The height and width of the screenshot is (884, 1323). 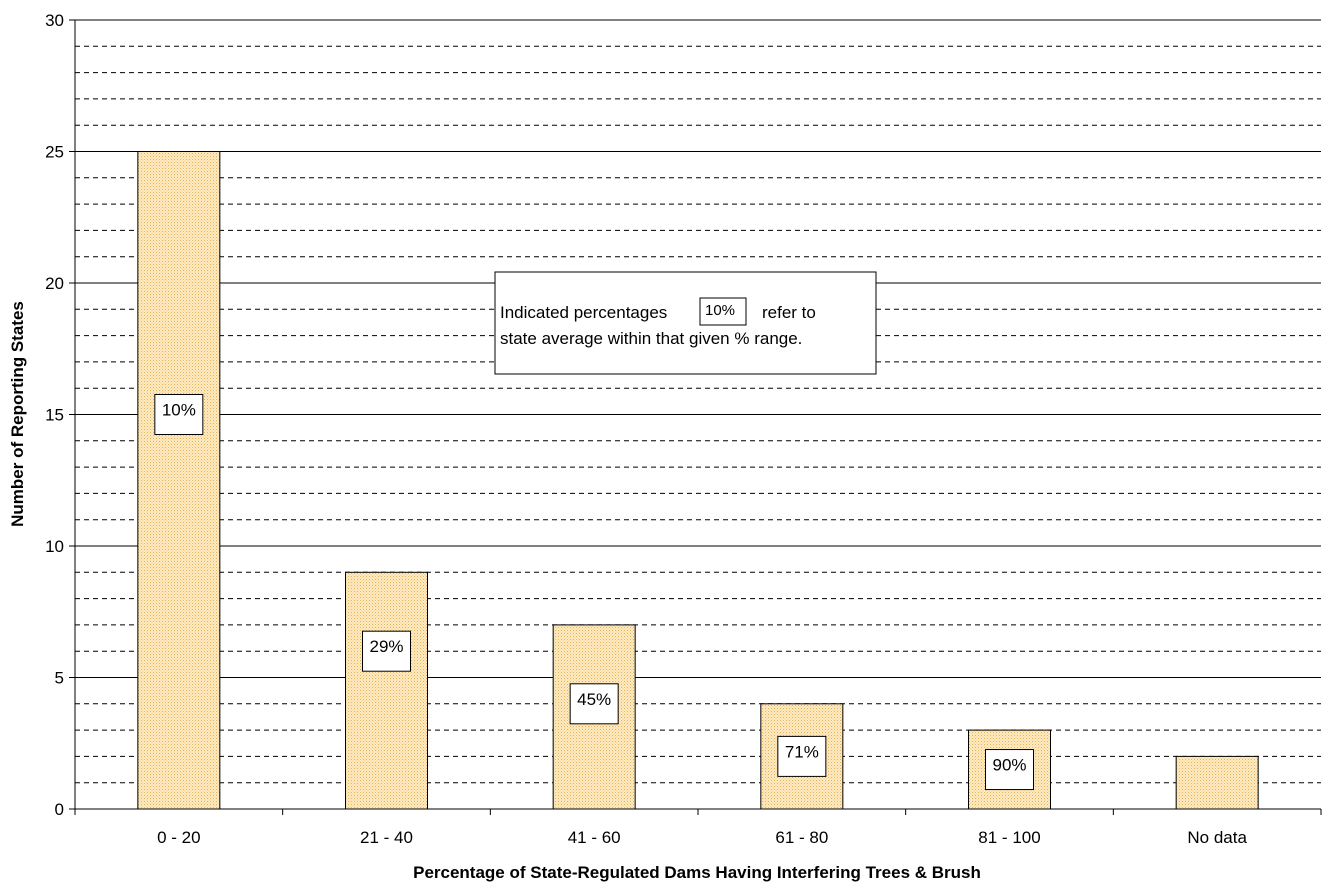 I want to click on data-label: 10%, so click(x=179, y=414).